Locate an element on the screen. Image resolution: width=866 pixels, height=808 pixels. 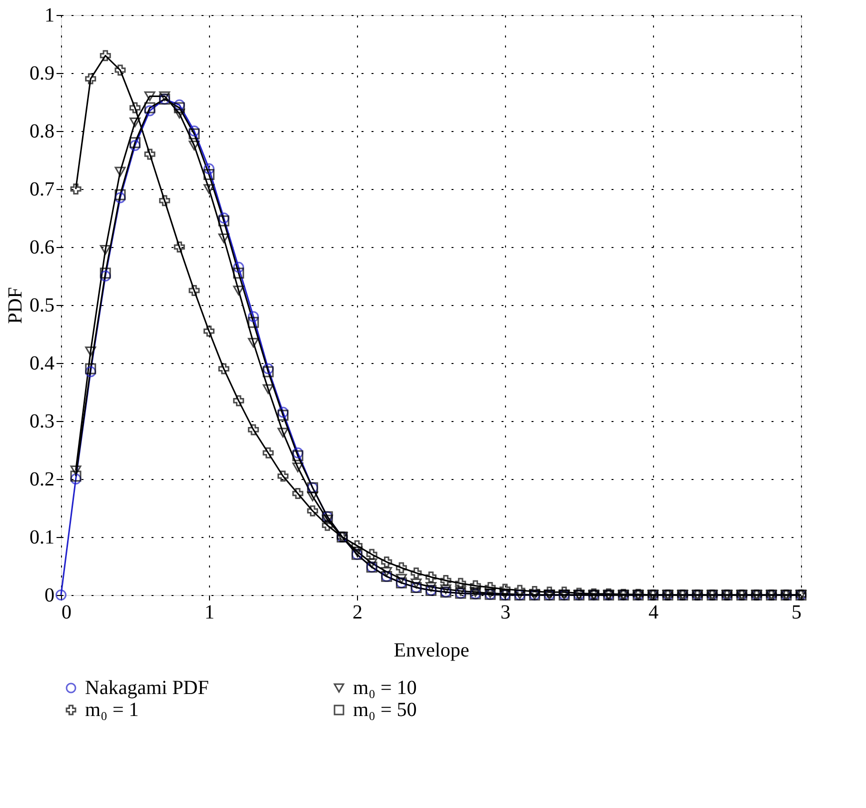
y-tick-label: 0.2 is located at coordinates (42, 479).